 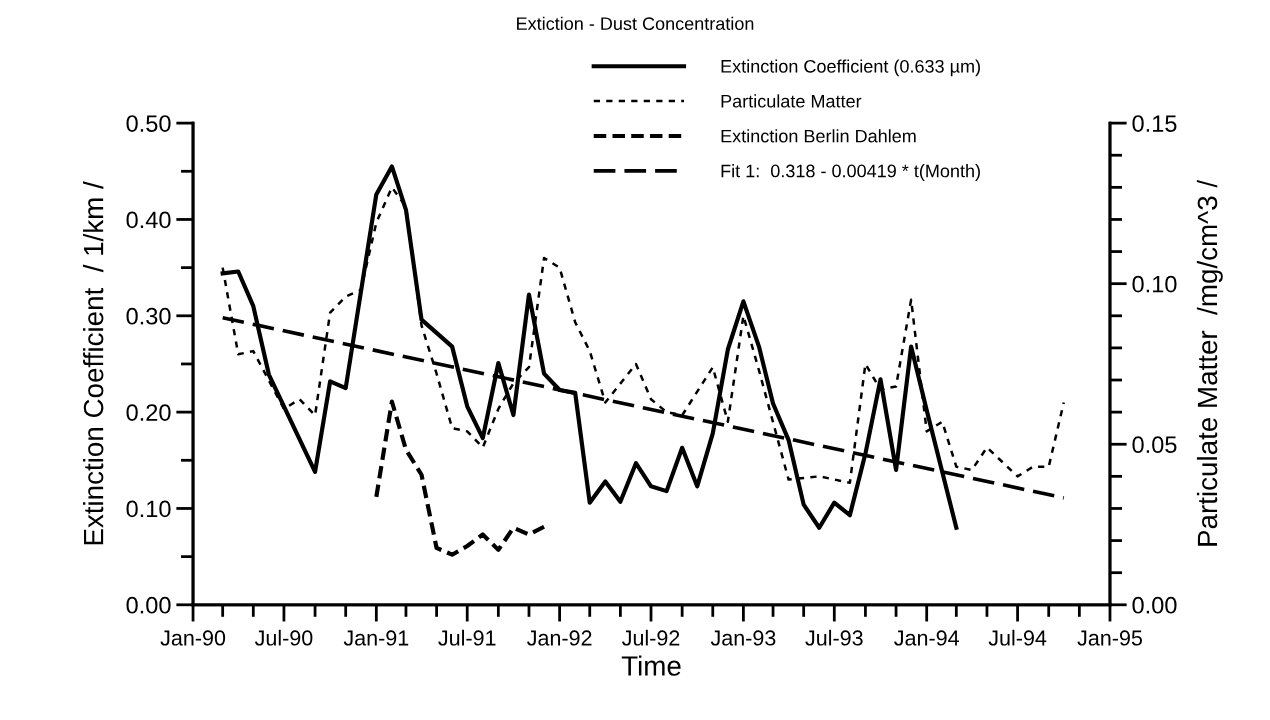 What do you see at coordinates (1109, 638) in the screenshot?
I see `x-tick-label: Jan-95` at bounding box center [1109, 638].